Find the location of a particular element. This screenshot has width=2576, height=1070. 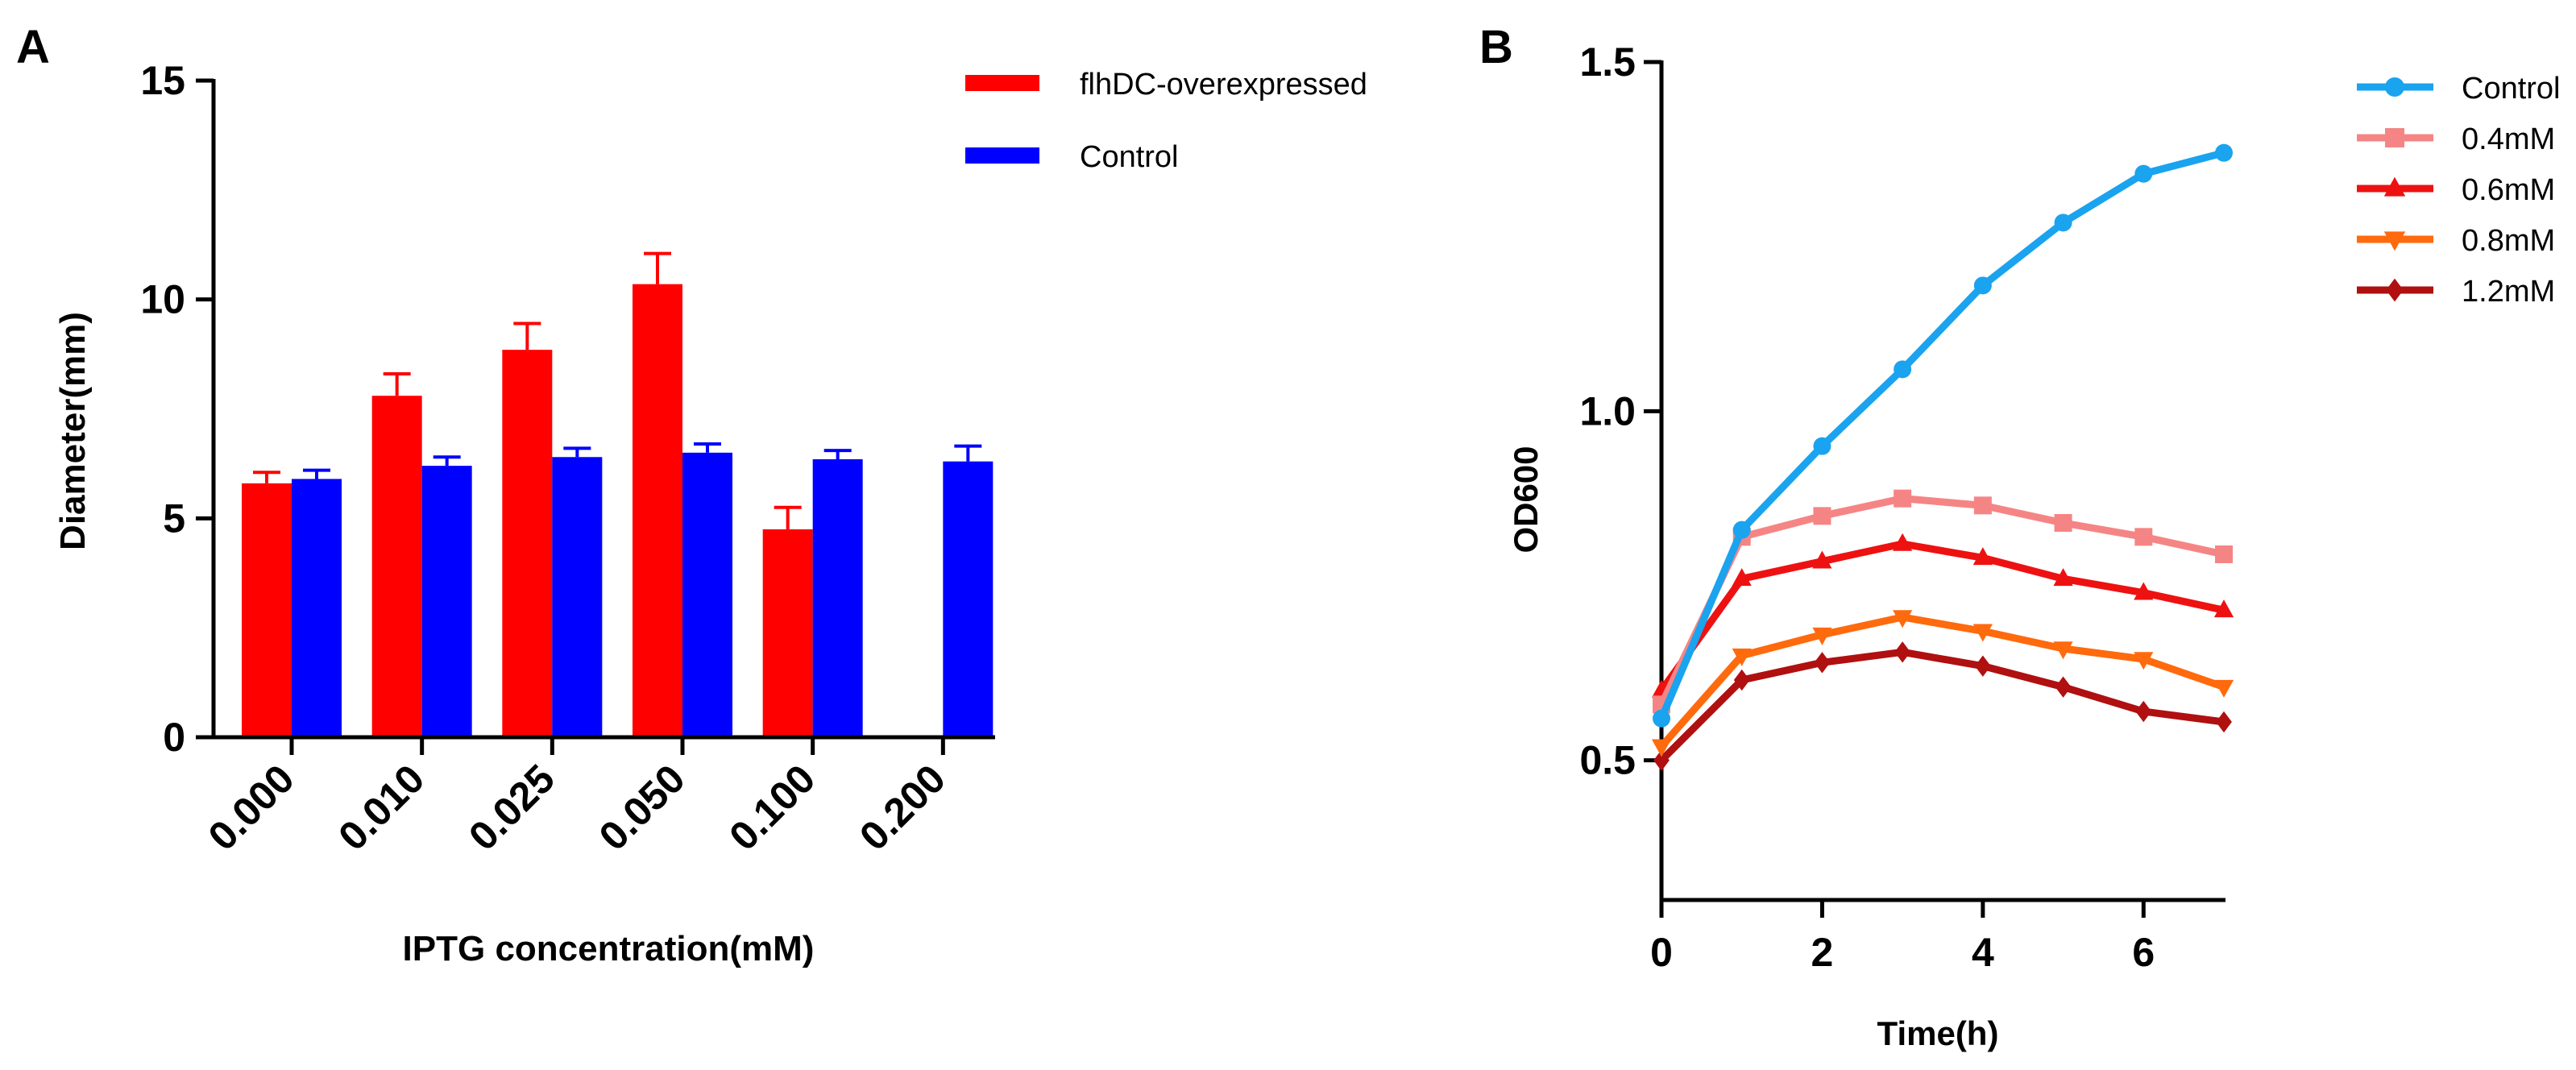

panel-a-y-tick-label: 10 is located at coordinates (162, 299).